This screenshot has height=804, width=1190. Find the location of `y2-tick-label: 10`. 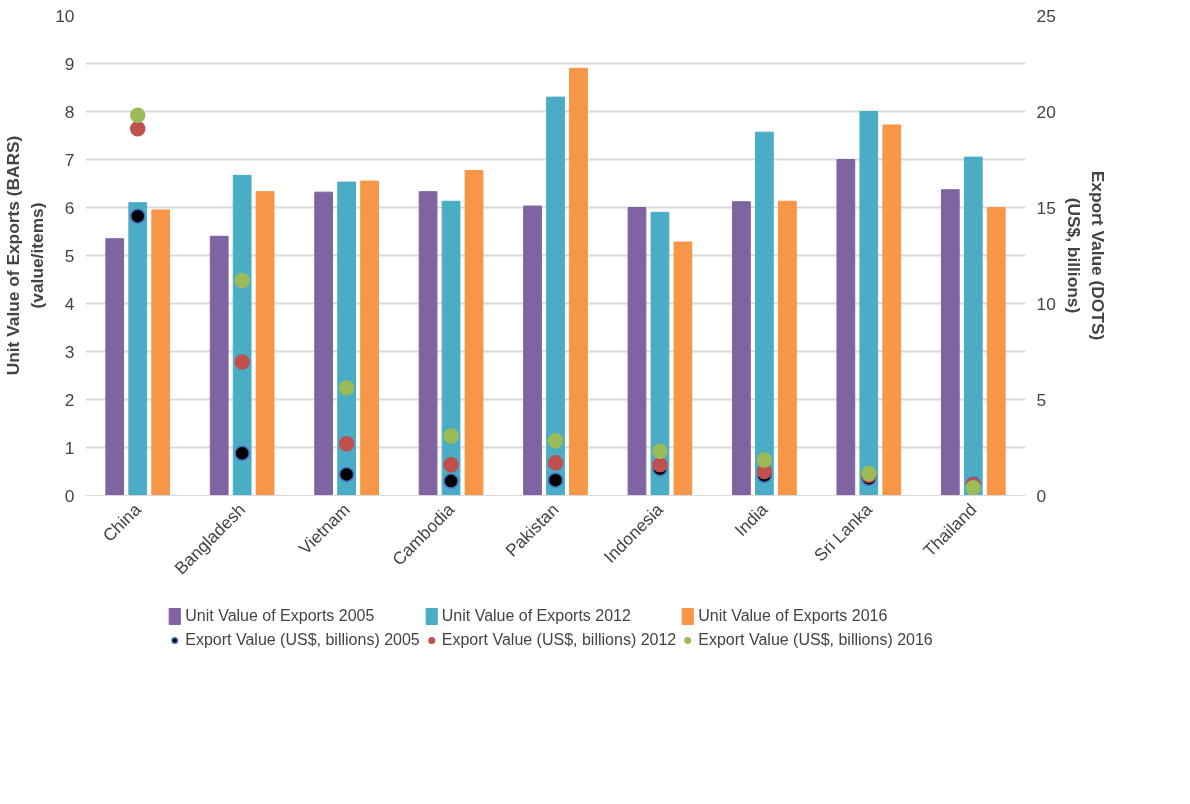

y2-tick-label: 10 is located at coordinates (1046, 303).